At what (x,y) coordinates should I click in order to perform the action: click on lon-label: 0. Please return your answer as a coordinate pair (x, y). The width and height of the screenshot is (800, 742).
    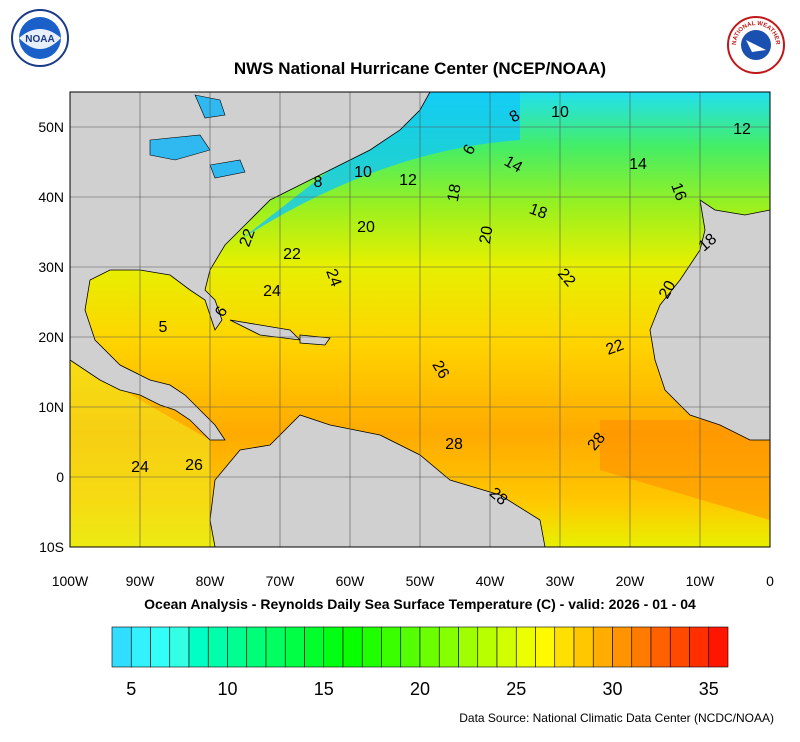
    Looking at the image, I should click on (770, 581).